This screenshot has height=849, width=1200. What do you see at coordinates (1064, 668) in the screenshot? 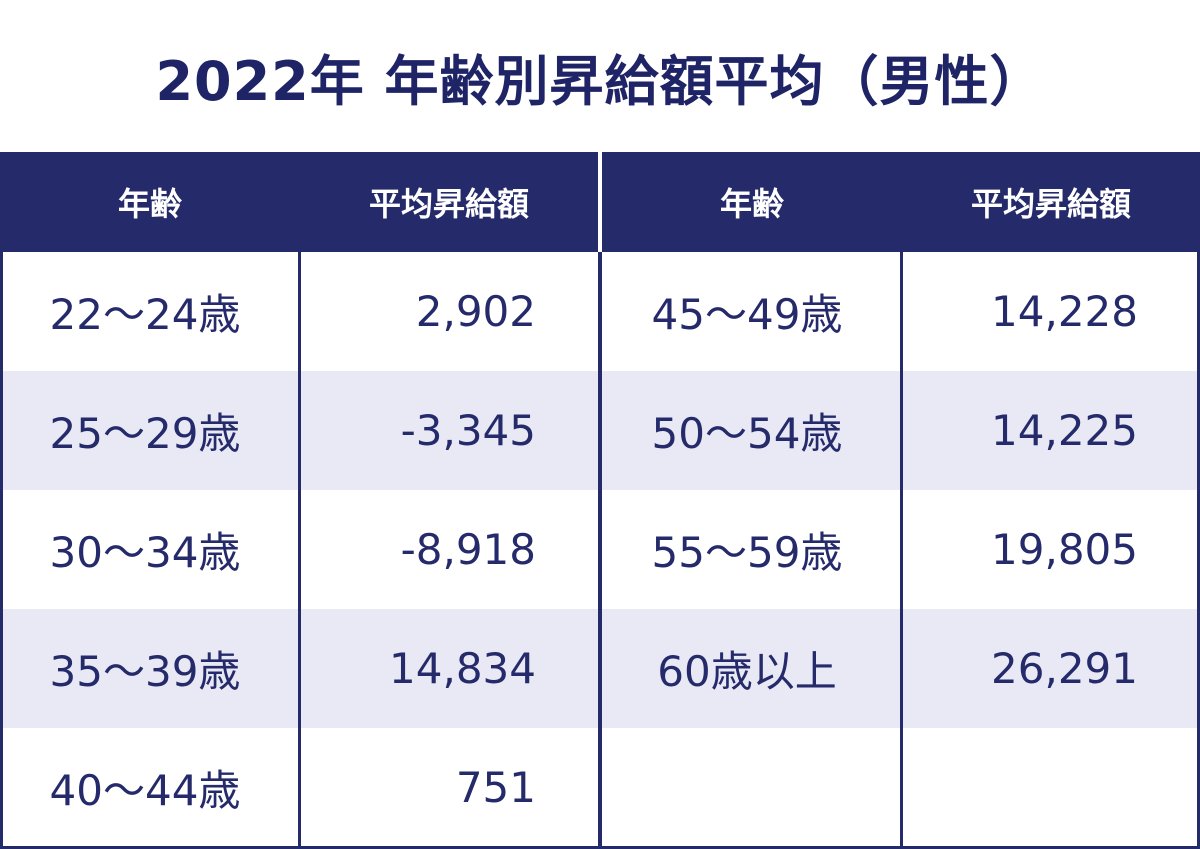
I see `amount-cell: 26,291` at bounding box center [1064, 668].